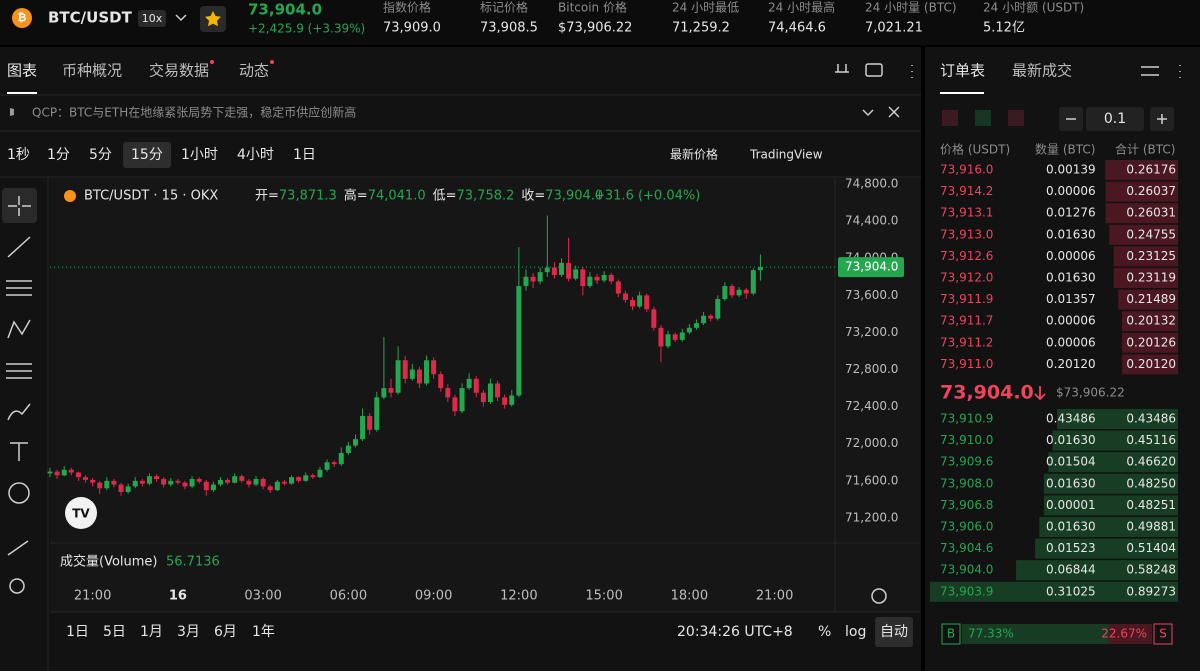 This screenshot has width=1200, height=671. I want to click on brush-tool, so click(19, 412).